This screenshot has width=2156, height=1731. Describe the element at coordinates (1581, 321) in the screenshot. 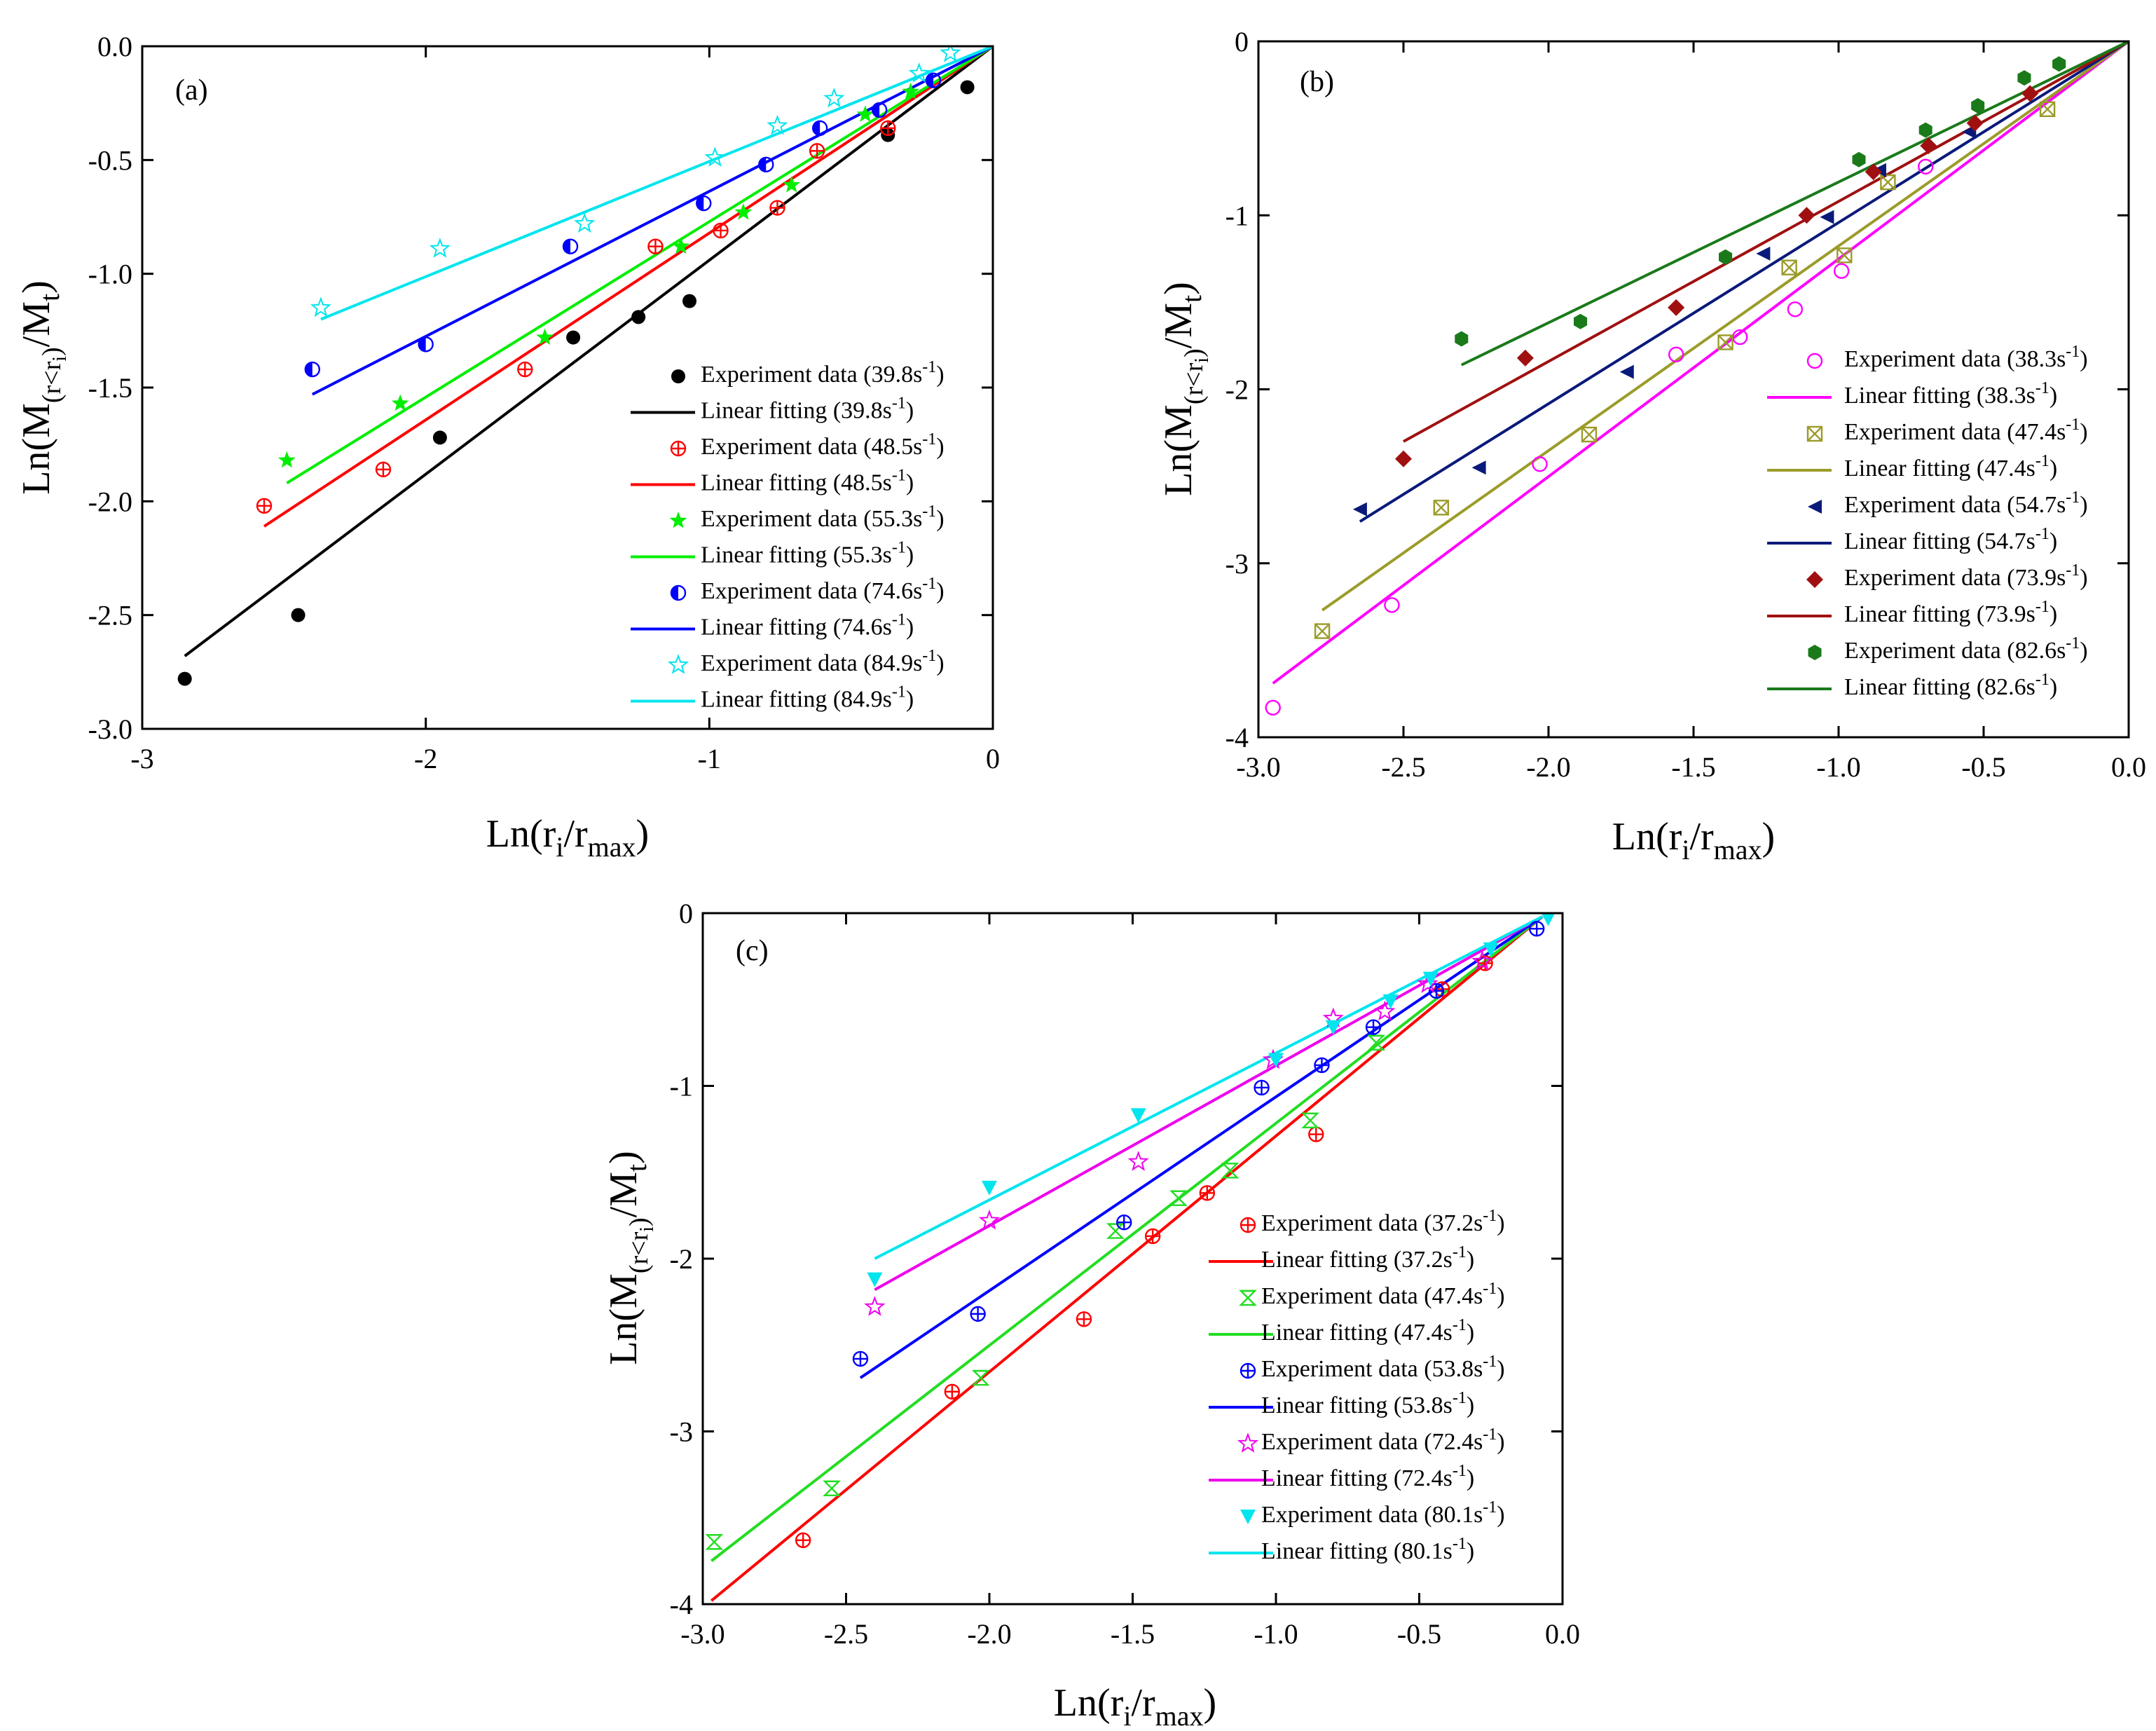

I see `panel-b-point-82.6-1` at that location.